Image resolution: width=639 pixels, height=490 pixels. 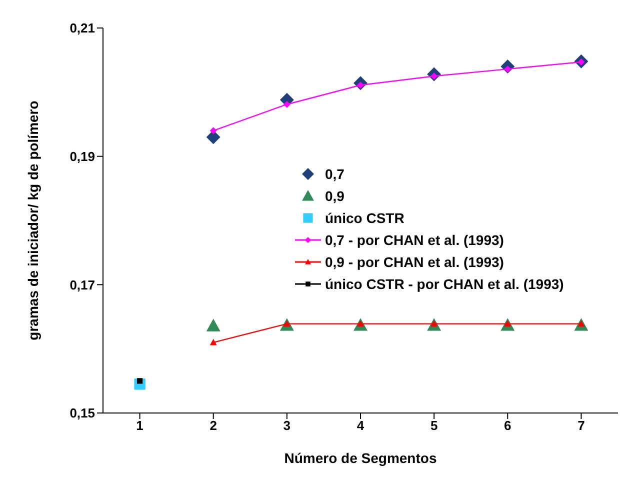 I want to click on y-tick-label: 0,17, so click(x=82, y=284).